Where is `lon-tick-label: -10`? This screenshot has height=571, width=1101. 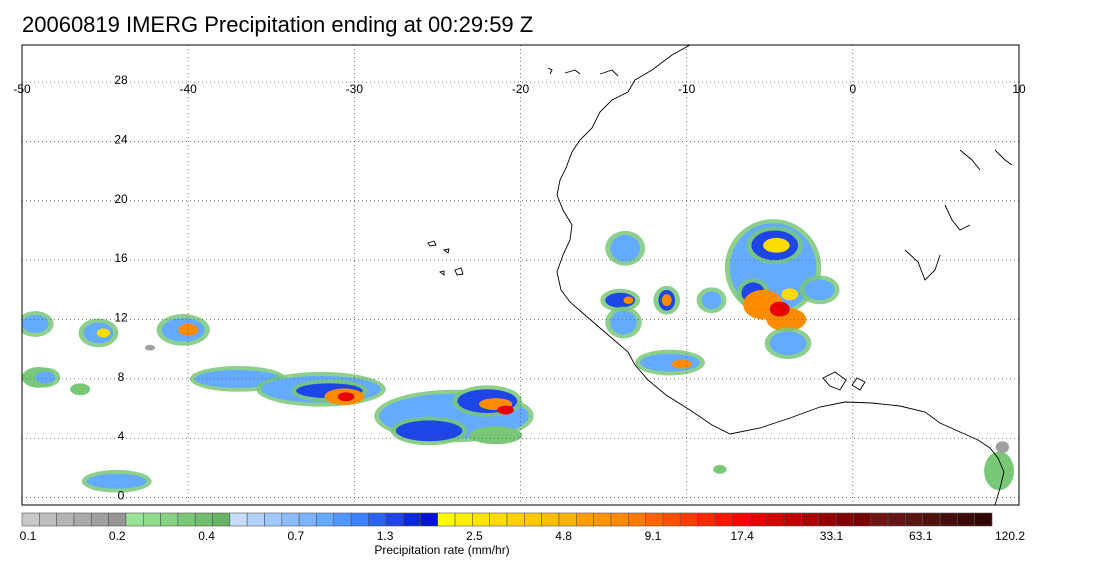
lon-tick-label: -10 is located at coordinates (687, 89).